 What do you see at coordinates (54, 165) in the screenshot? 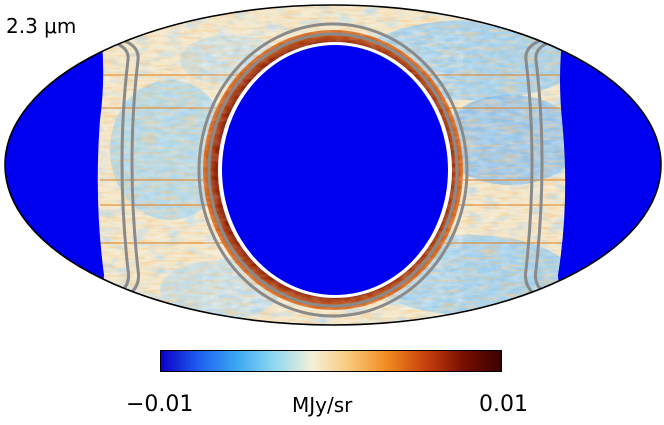
I see `masked-region-left` at bounding box center [54, 165].